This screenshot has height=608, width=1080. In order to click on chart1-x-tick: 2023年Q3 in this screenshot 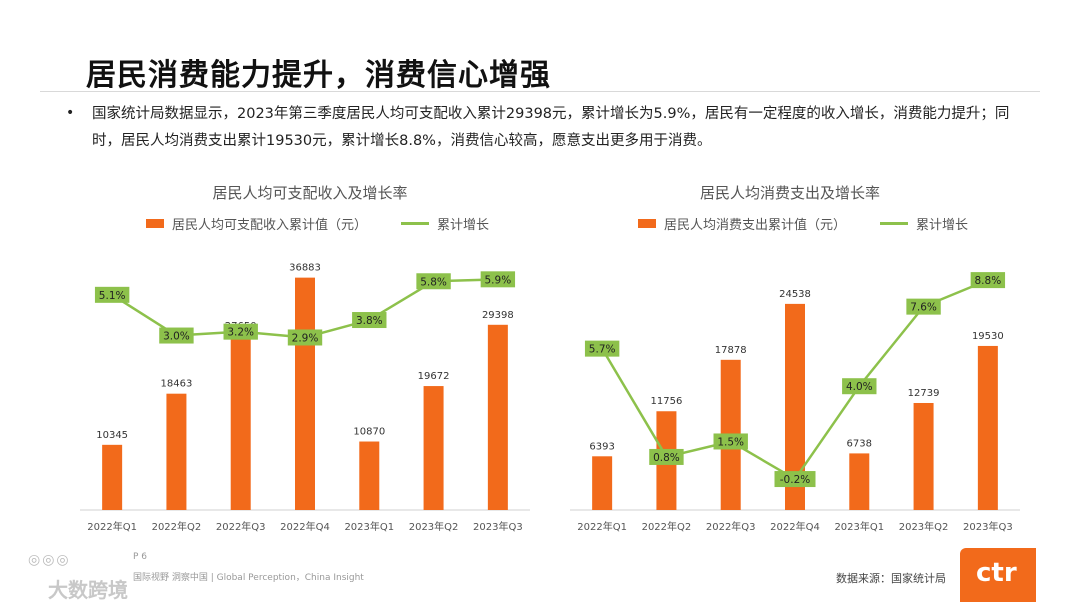, I will do `click(498, 526)`.